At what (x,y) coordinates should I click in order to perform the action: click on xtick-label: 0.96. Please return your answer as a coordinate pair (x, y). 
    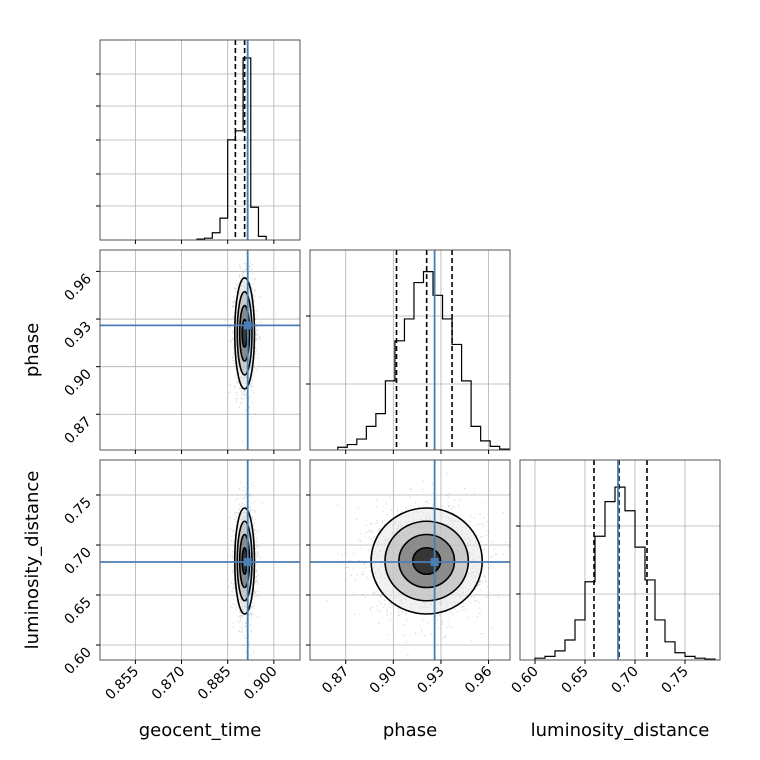
    Looking at the image, I should click on (478, 679).